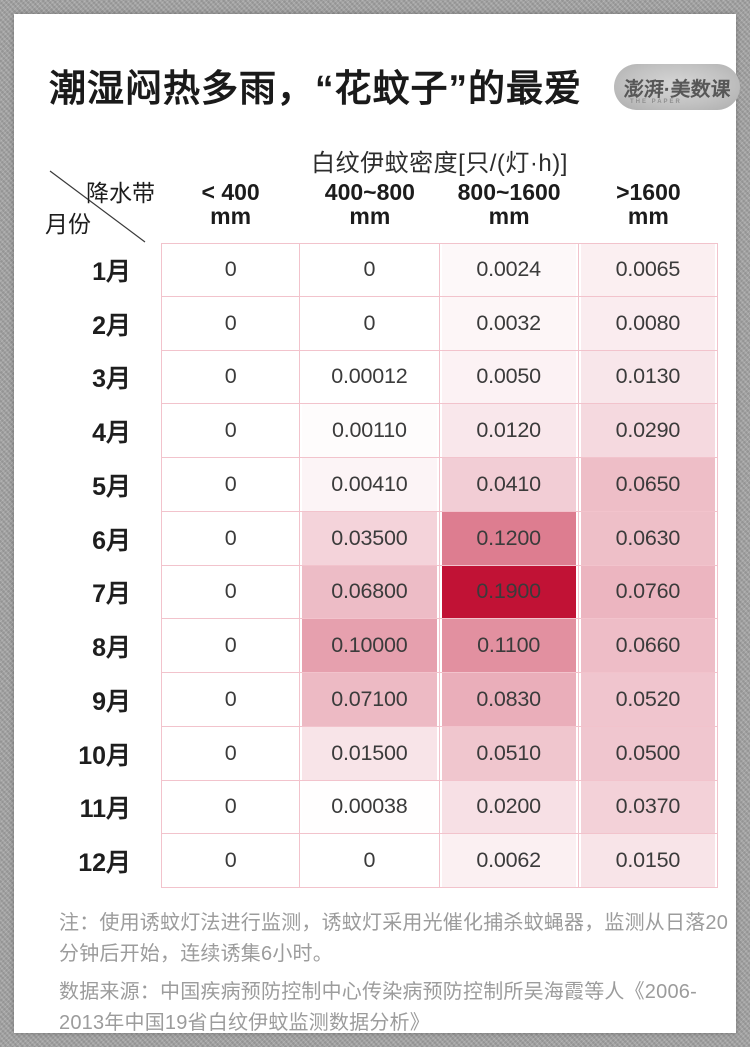 This screenshot has height=1047, width=750. Describe the element at coordinates (111, 701) in the screenshot. I see `month-label: 9月` at that location.